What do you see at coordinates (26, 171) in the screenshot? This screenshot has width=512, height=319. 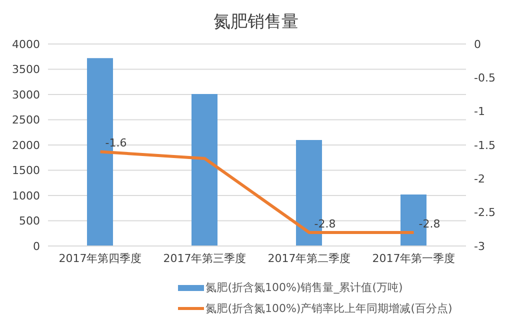 I see `y-tick-label: 1500` at bounding box center [26, 171].